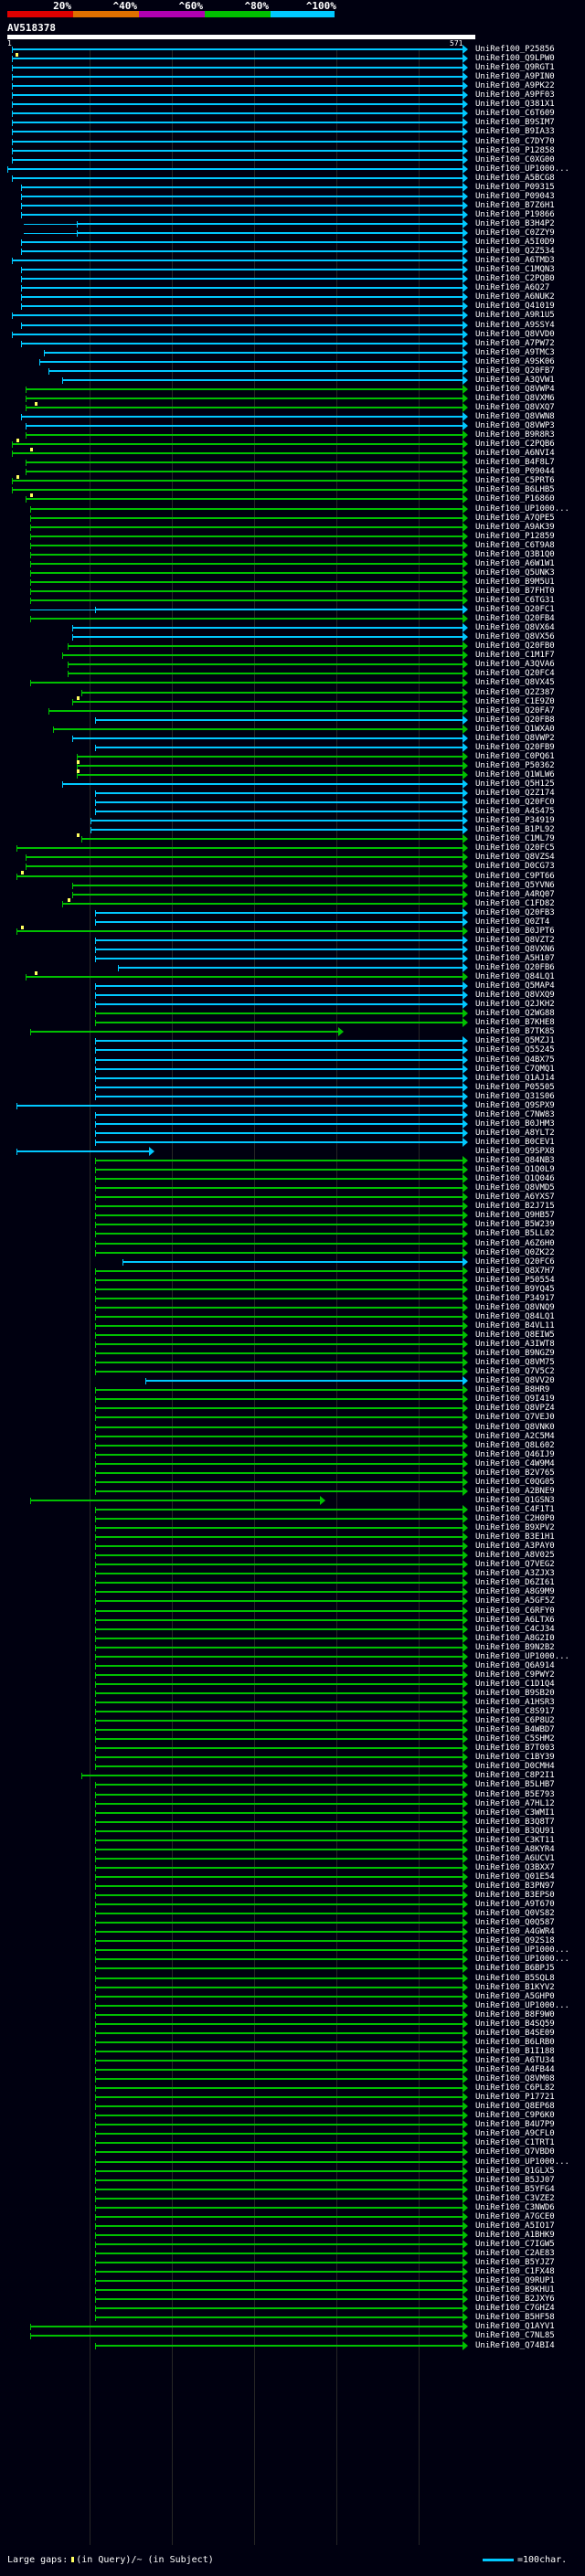 The height and width of the screenshot is (2576, 585). What do you see at coordinates (293, 1940) in the screenshot?
I see `hit-row: UniRef100_Q92S18` at bounding box center [293, 1940].